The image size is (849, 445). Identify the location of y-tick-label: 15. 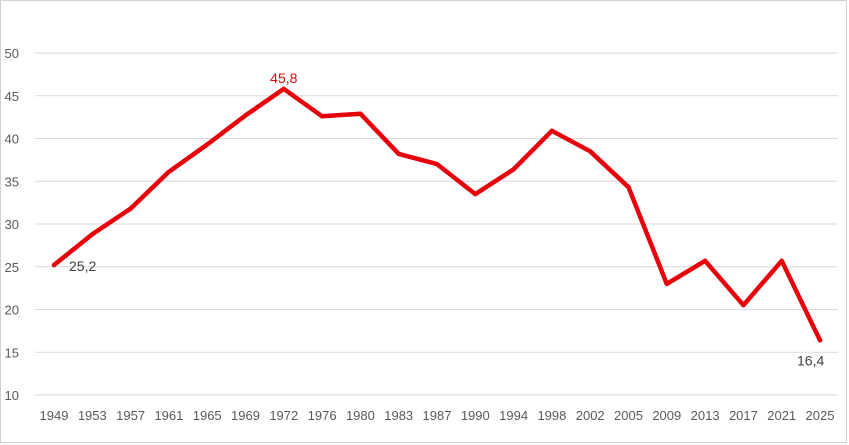
(12, 352).